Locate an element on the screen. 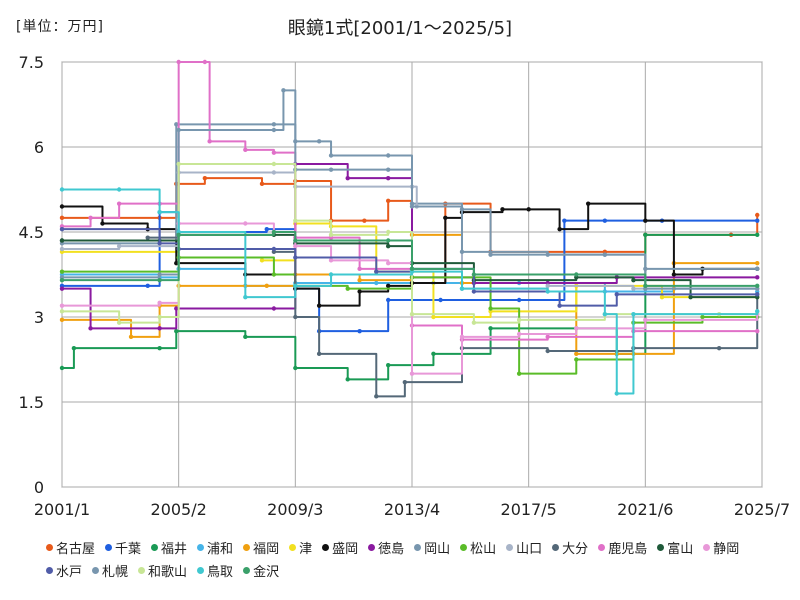  x-tick-label: 2005/2 is located at coordinates (179, 509).